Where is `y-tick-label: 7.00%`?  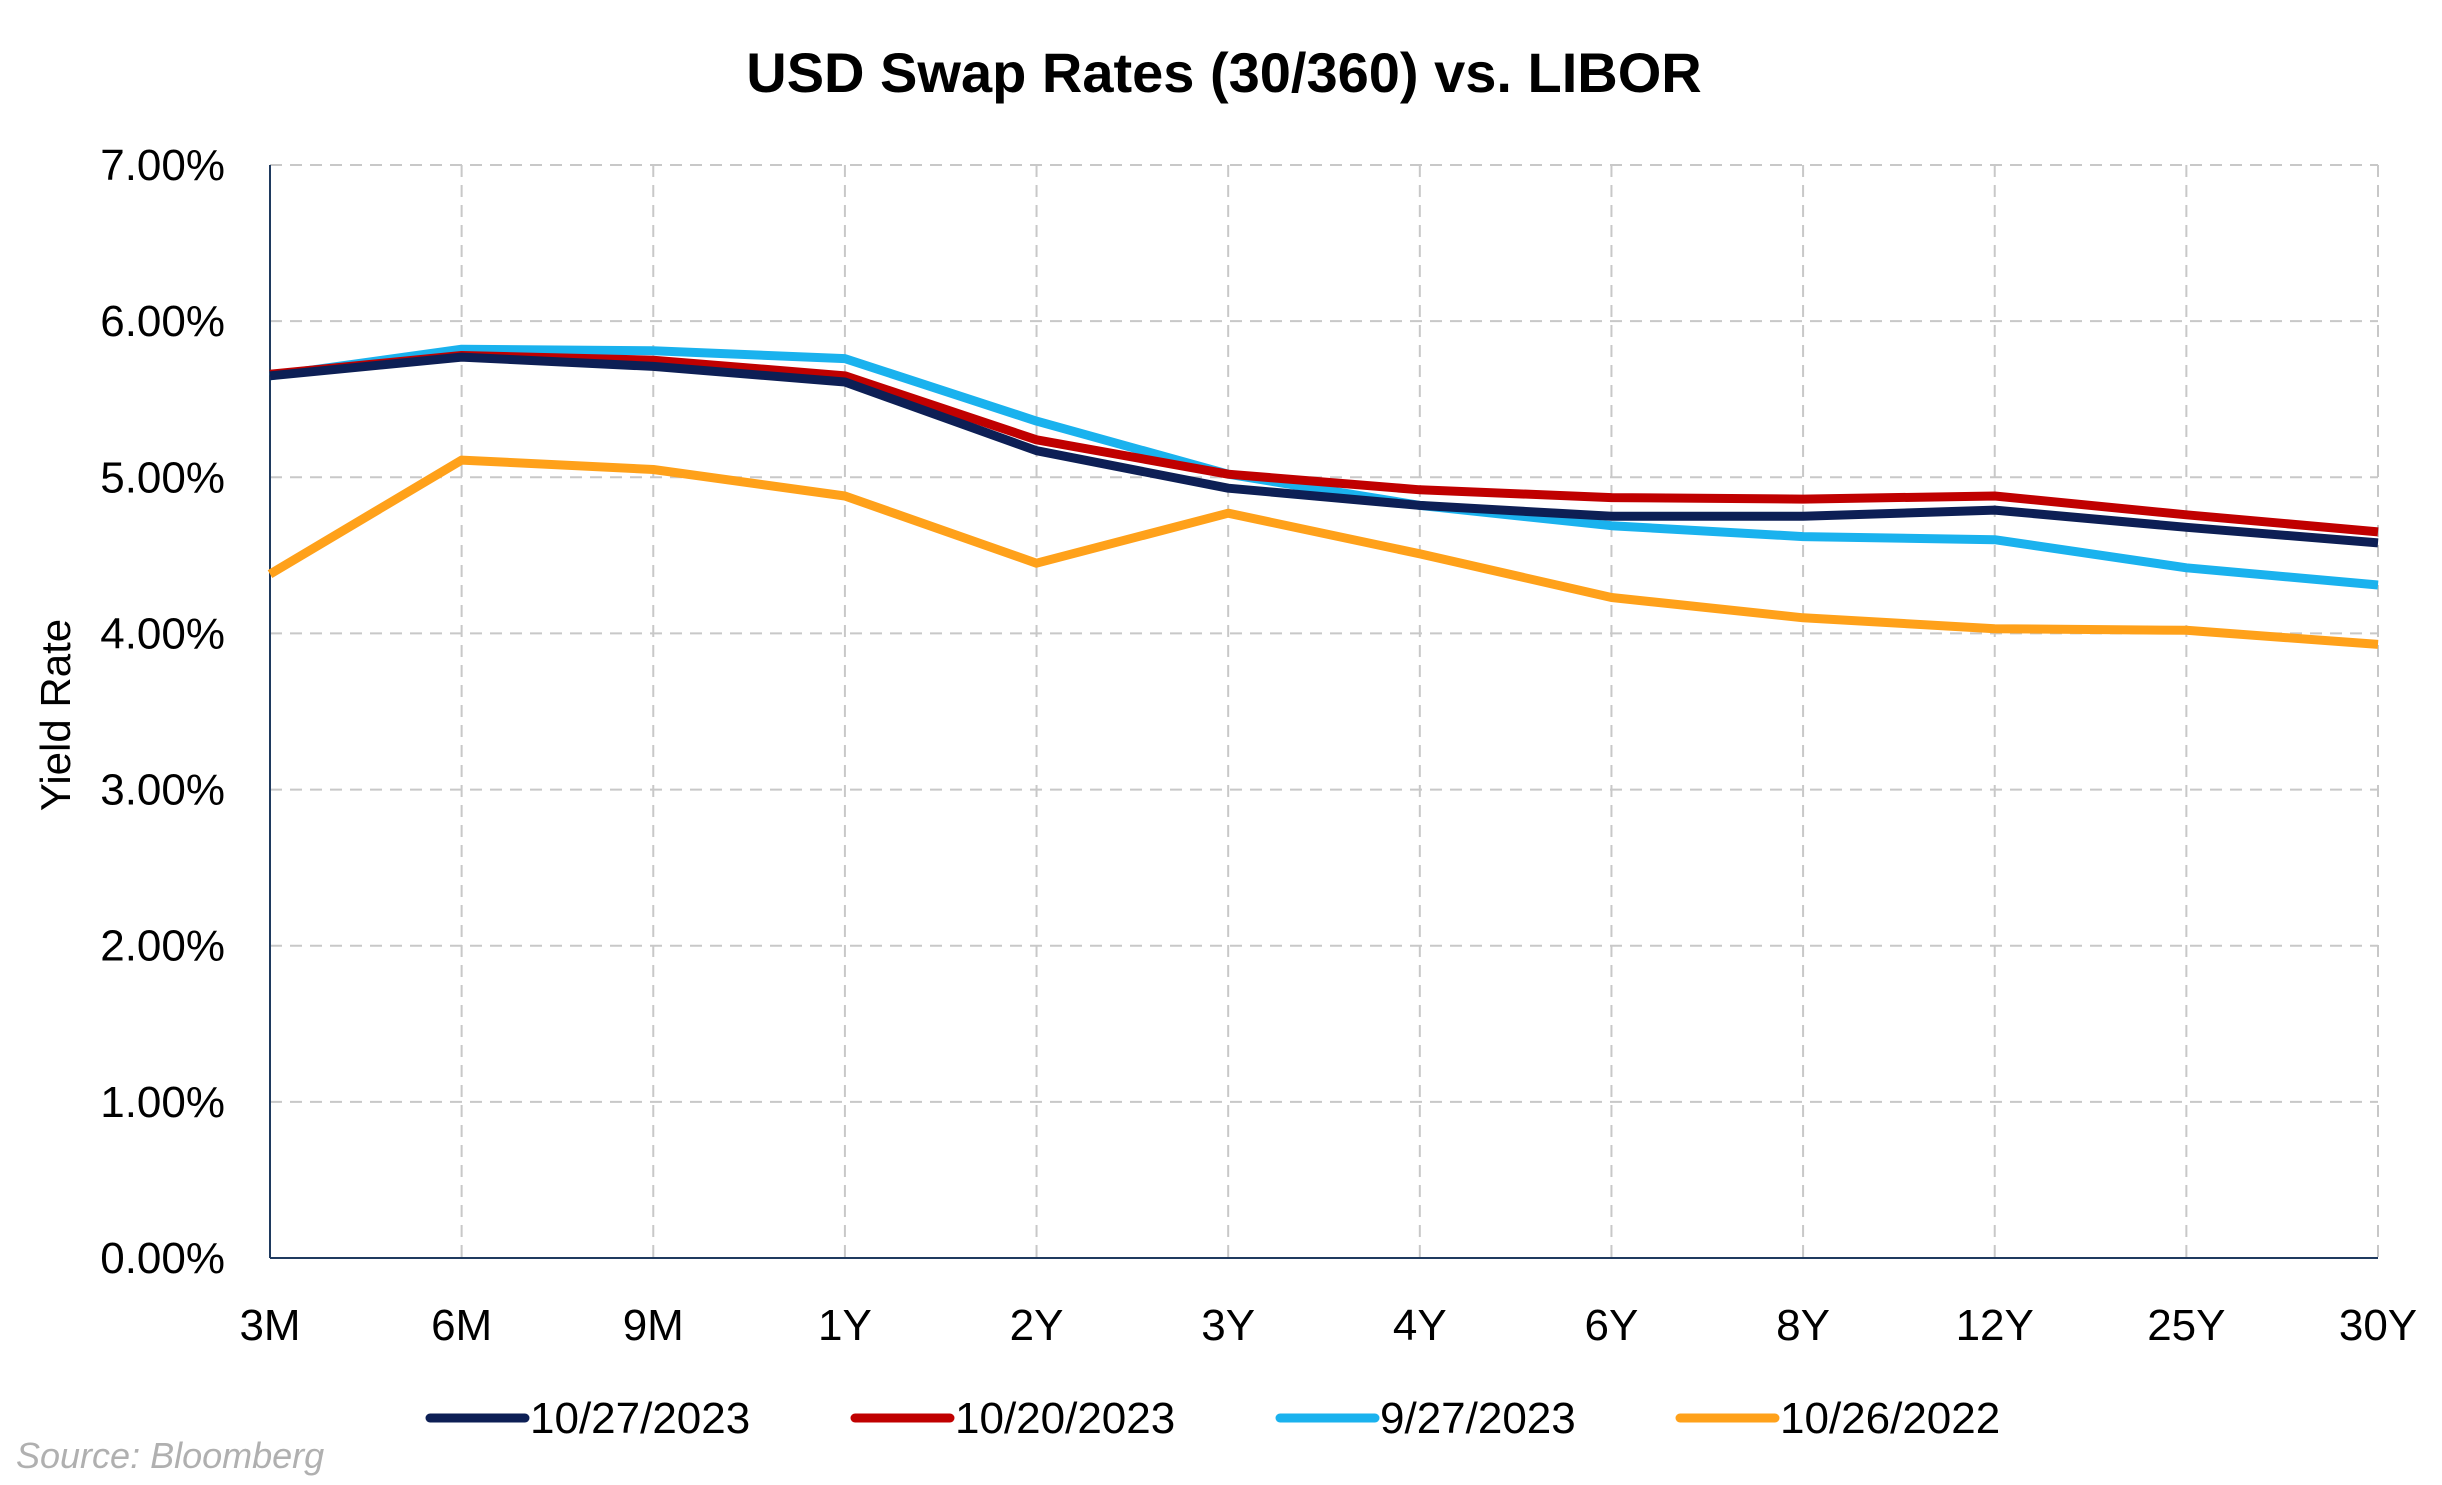 y-tick-label: 7.00% is located at coordinates (162, 165).